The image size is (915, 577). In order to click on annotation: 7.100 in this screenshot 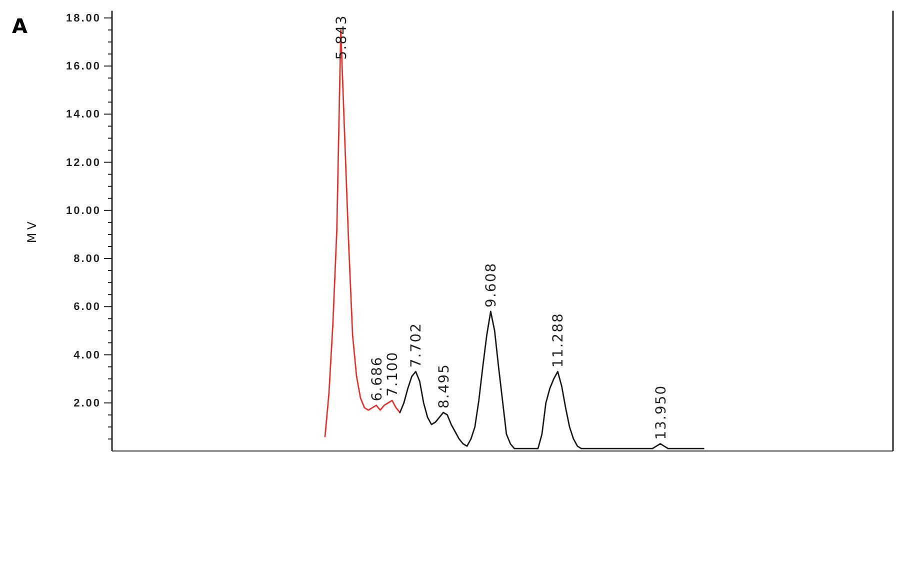, I will do `click(393, 373)`.